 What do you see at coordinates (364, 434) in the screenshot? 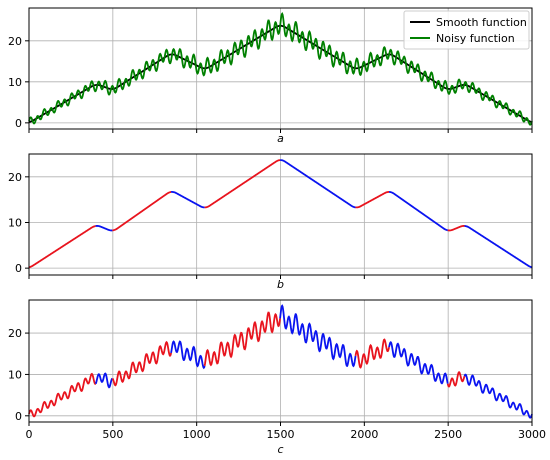
I see `x-tick-label: 2000` at bounding box center [364, 434].